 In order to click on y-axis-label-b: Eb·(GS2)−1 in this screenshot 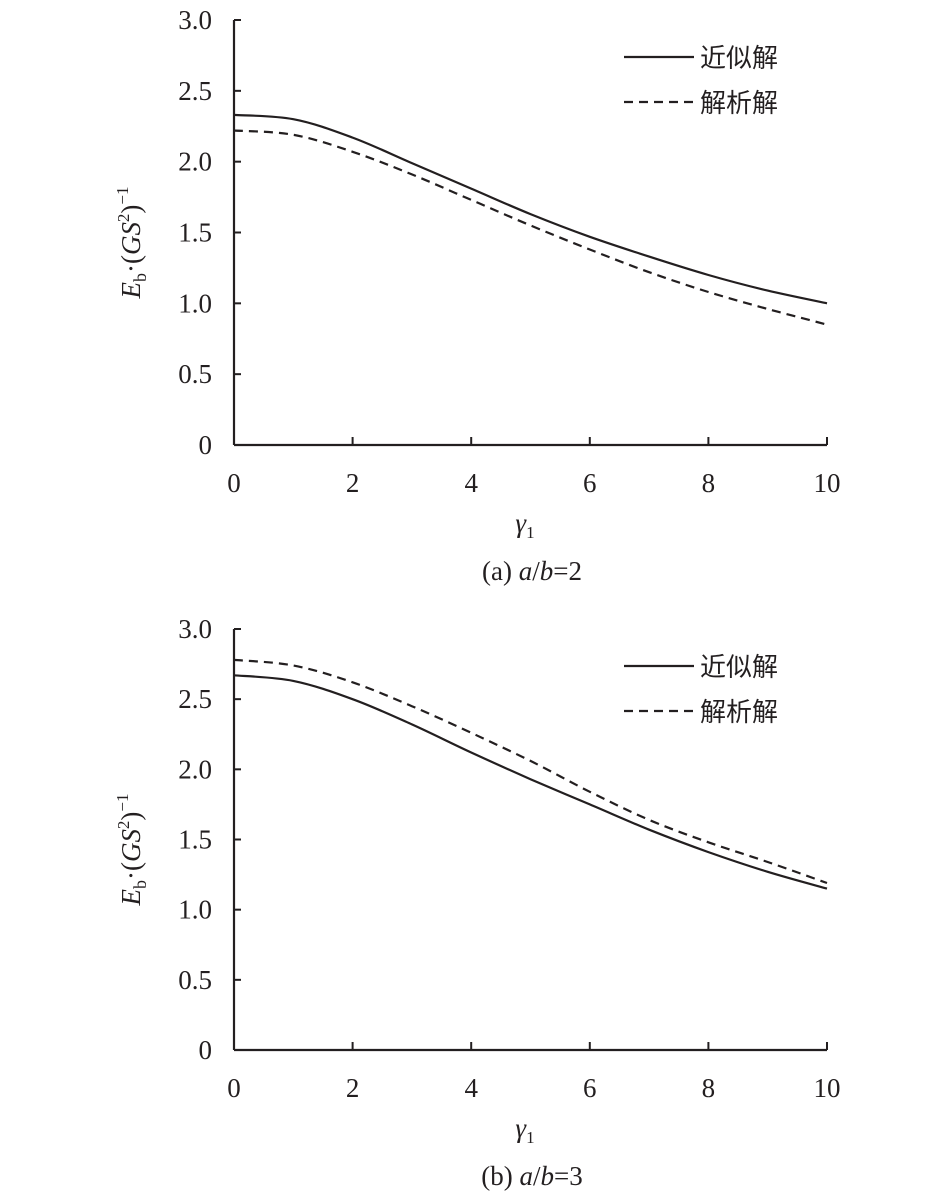, I will do `click(131, 849)`.